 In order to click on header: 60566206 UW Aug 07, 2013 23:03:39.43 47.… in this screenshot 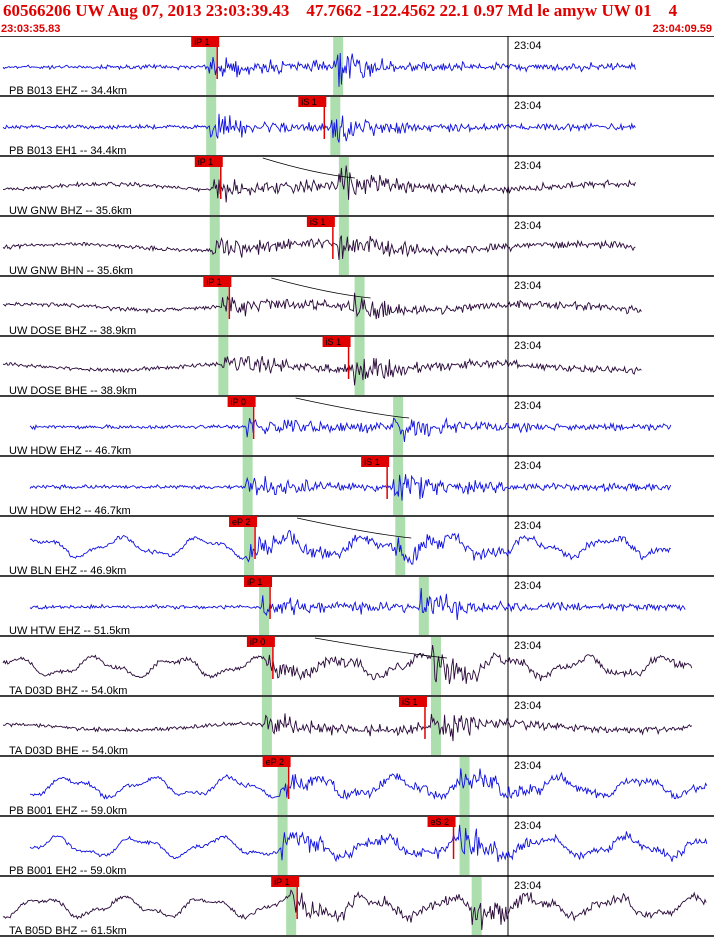, I will do `click(357, 19)`.